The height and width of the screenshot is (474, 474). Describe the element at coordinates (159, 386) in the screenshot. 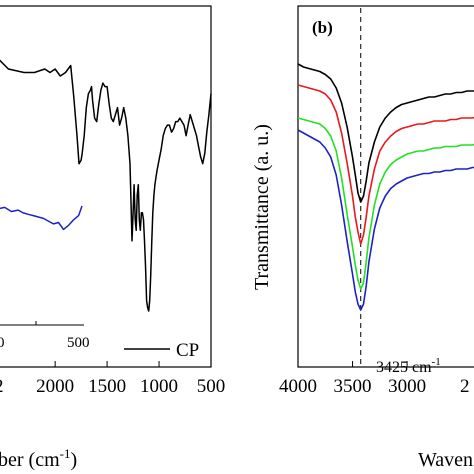

I see `panel-a-x-tick-label: 1000` at that location.